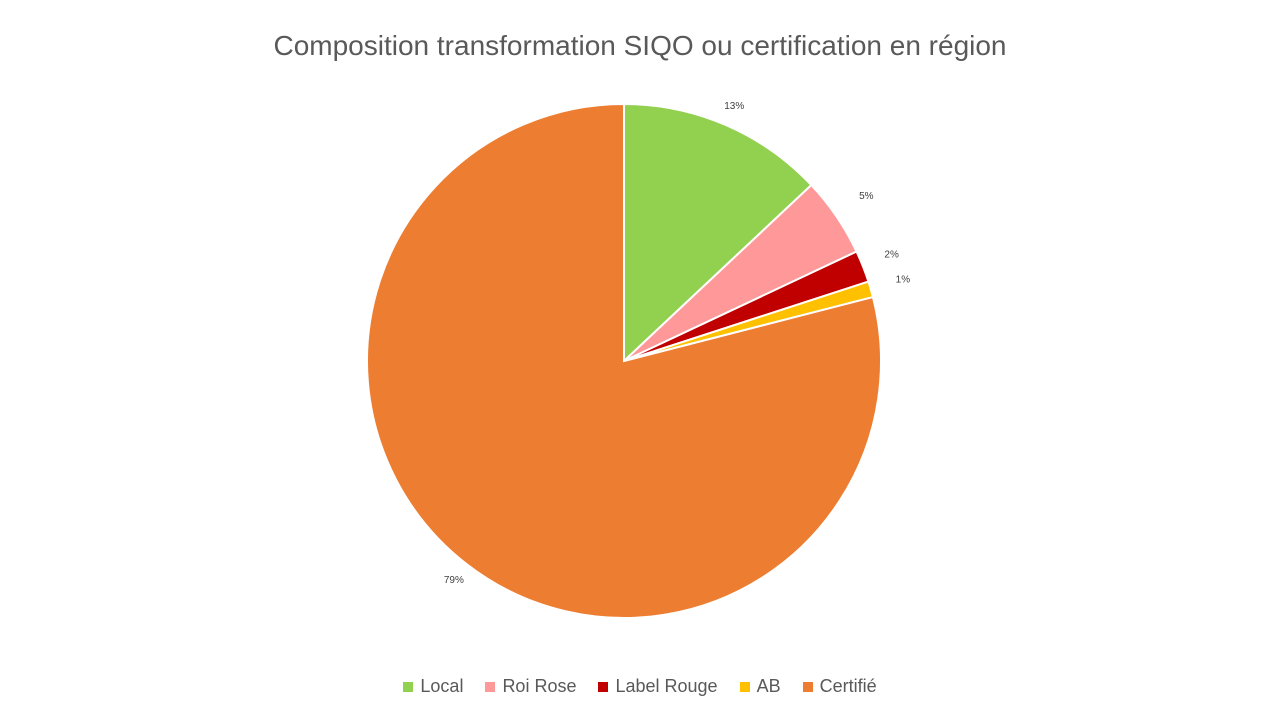 Image resolution: width=1280 pixels, height=720 pixels. What do you see at coordinates (848, 686) in the screenshot?
I see `legend-label: Certifié` at bounding box center [848, 686].